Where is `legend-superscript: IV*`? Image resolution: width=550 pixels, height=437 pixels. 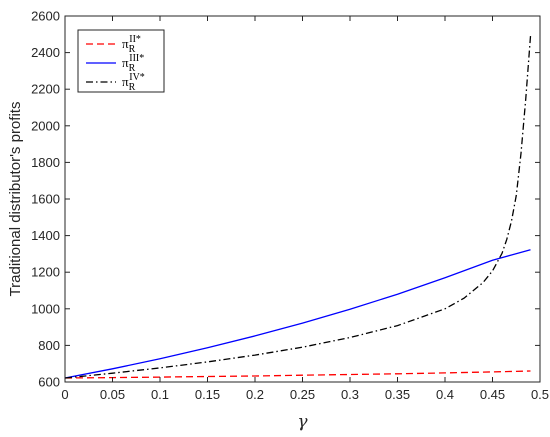 legend-superscript: IV* is located at coordinates (137, 77).